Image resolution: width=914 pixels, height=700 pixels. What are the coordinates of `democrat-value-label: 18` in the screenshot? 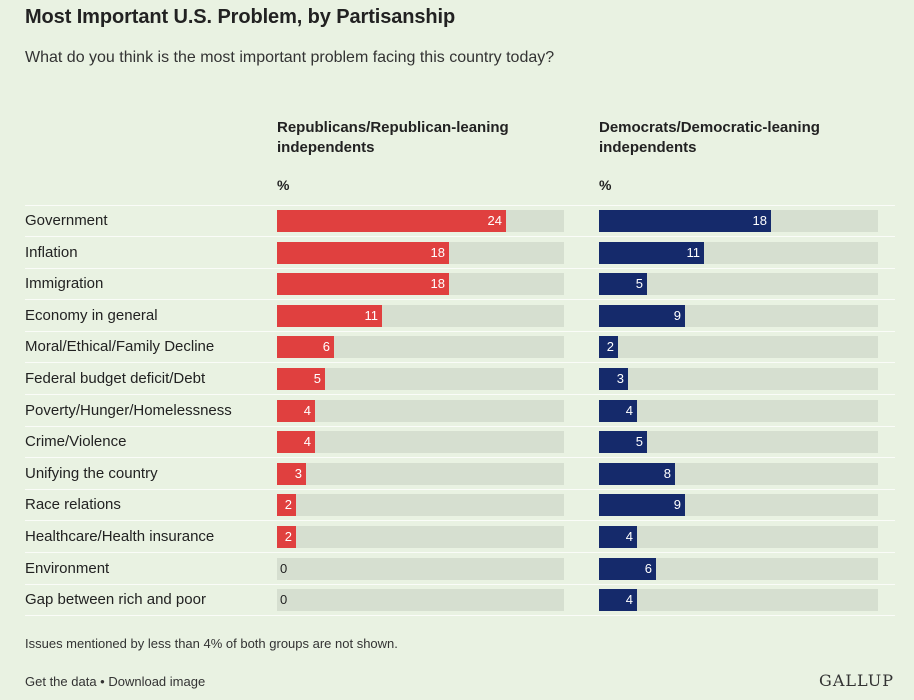 It's located at (759, 220).